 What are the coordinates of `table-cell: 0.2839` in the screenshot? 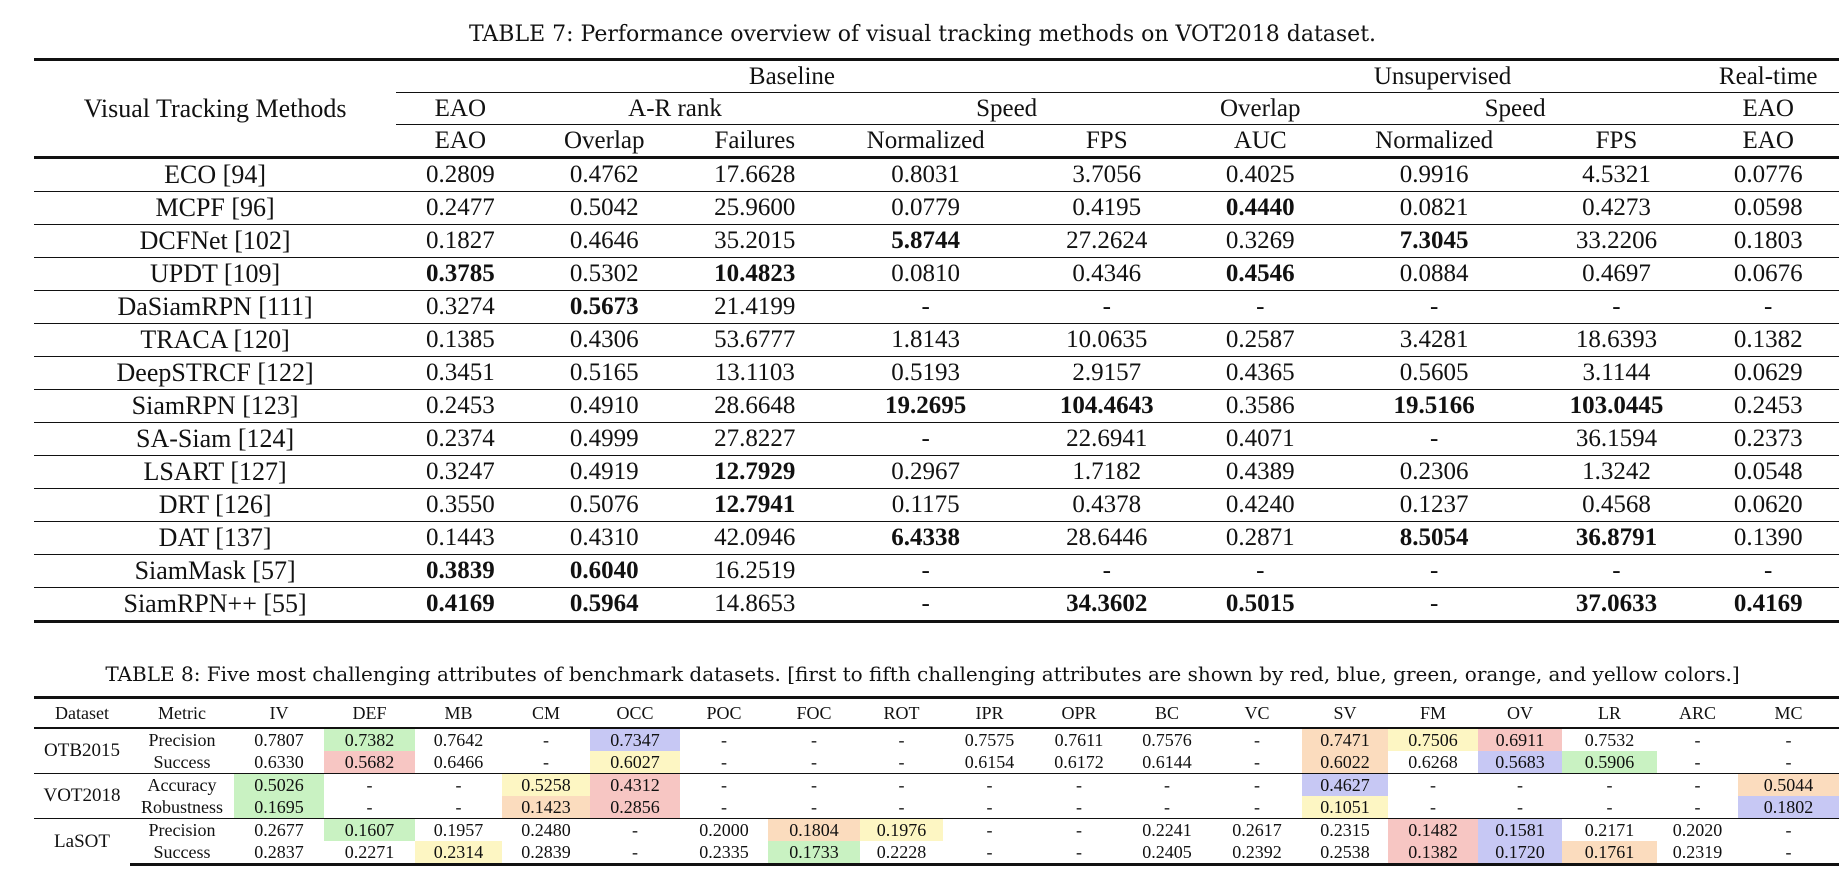 It's located at (546, 853).